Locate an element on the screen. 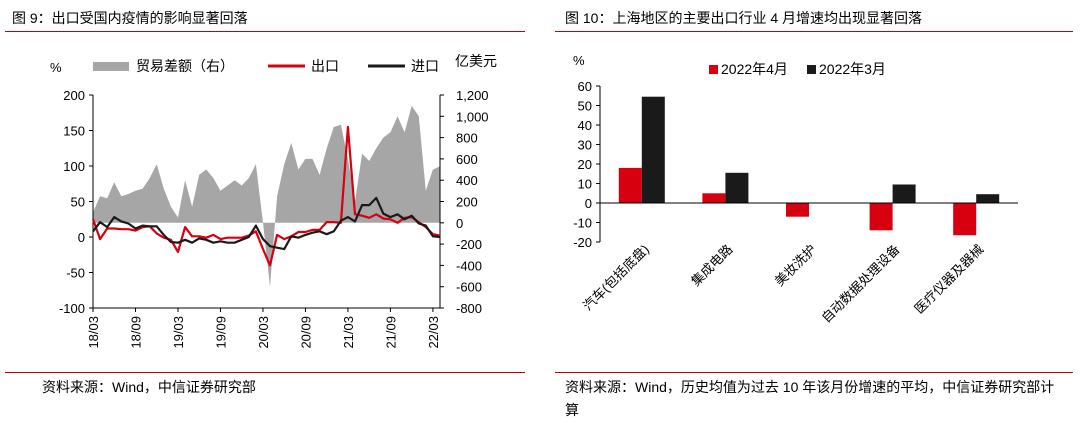 The width and height of the screenshot is (1080, 432). legend-label-trade: 贸易差额（右） is located at coordinates (185, 66).